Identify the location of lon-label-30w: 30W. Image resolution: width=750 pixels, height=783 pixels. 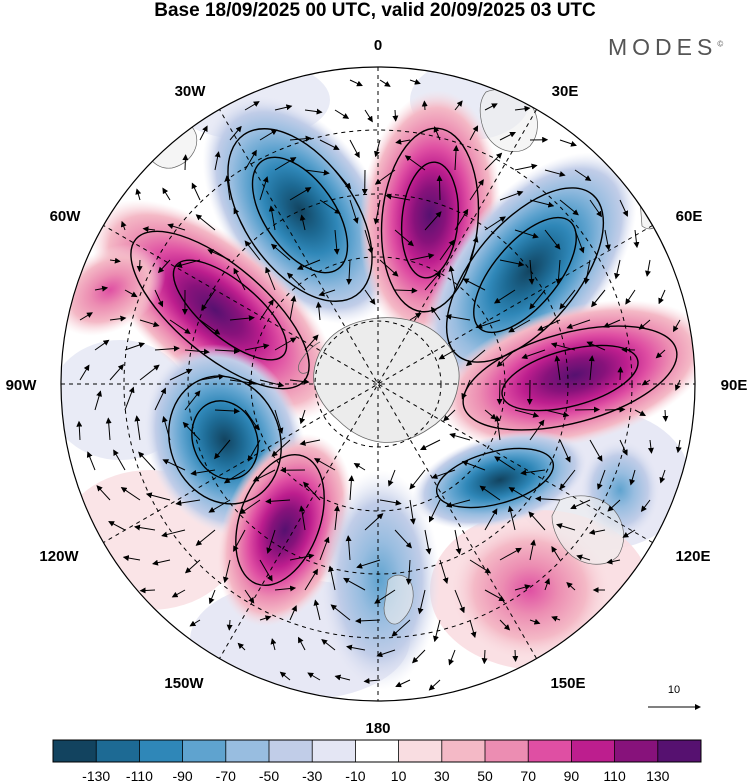
(191, 91).